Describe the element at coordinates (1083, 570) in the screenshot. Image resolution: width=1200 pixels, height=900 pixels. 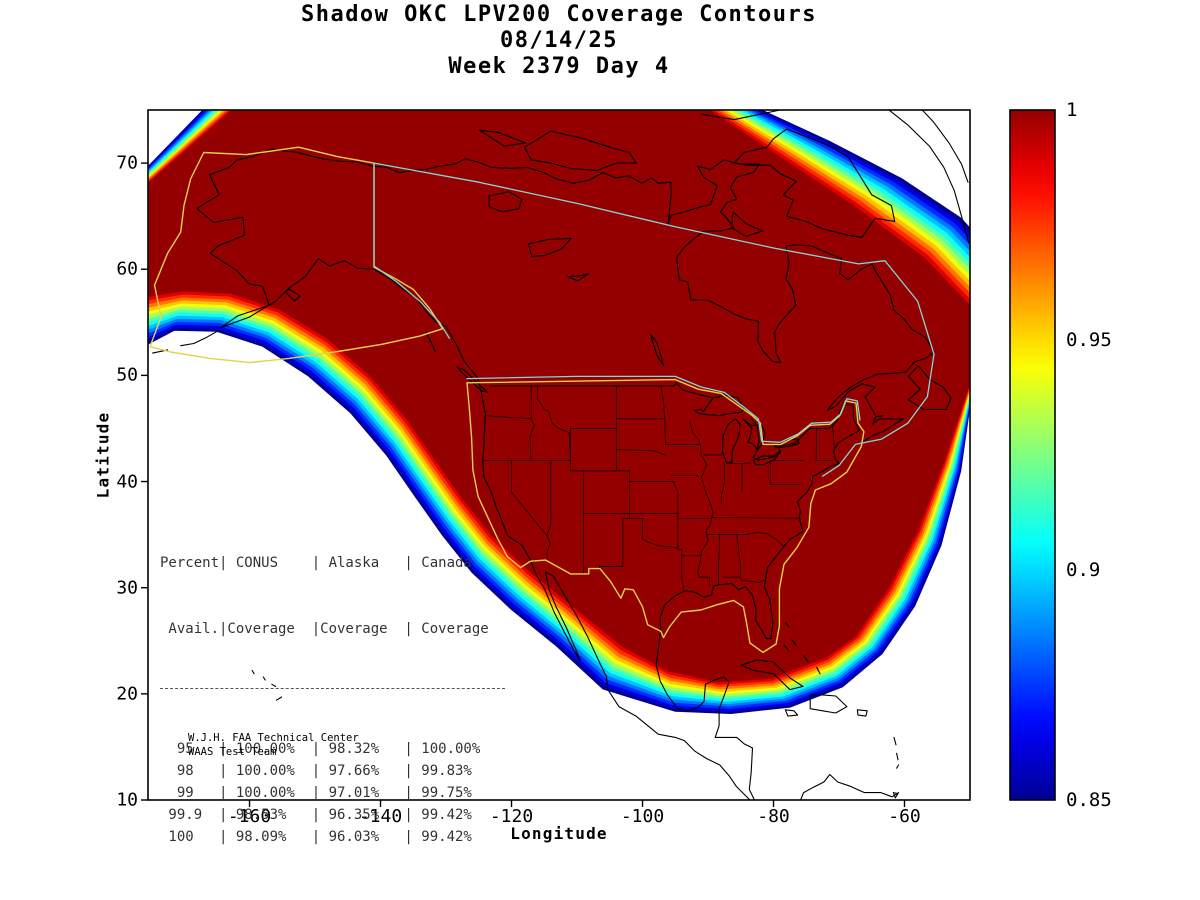
I see `colorbar-tick-label: 0.9` at that location.